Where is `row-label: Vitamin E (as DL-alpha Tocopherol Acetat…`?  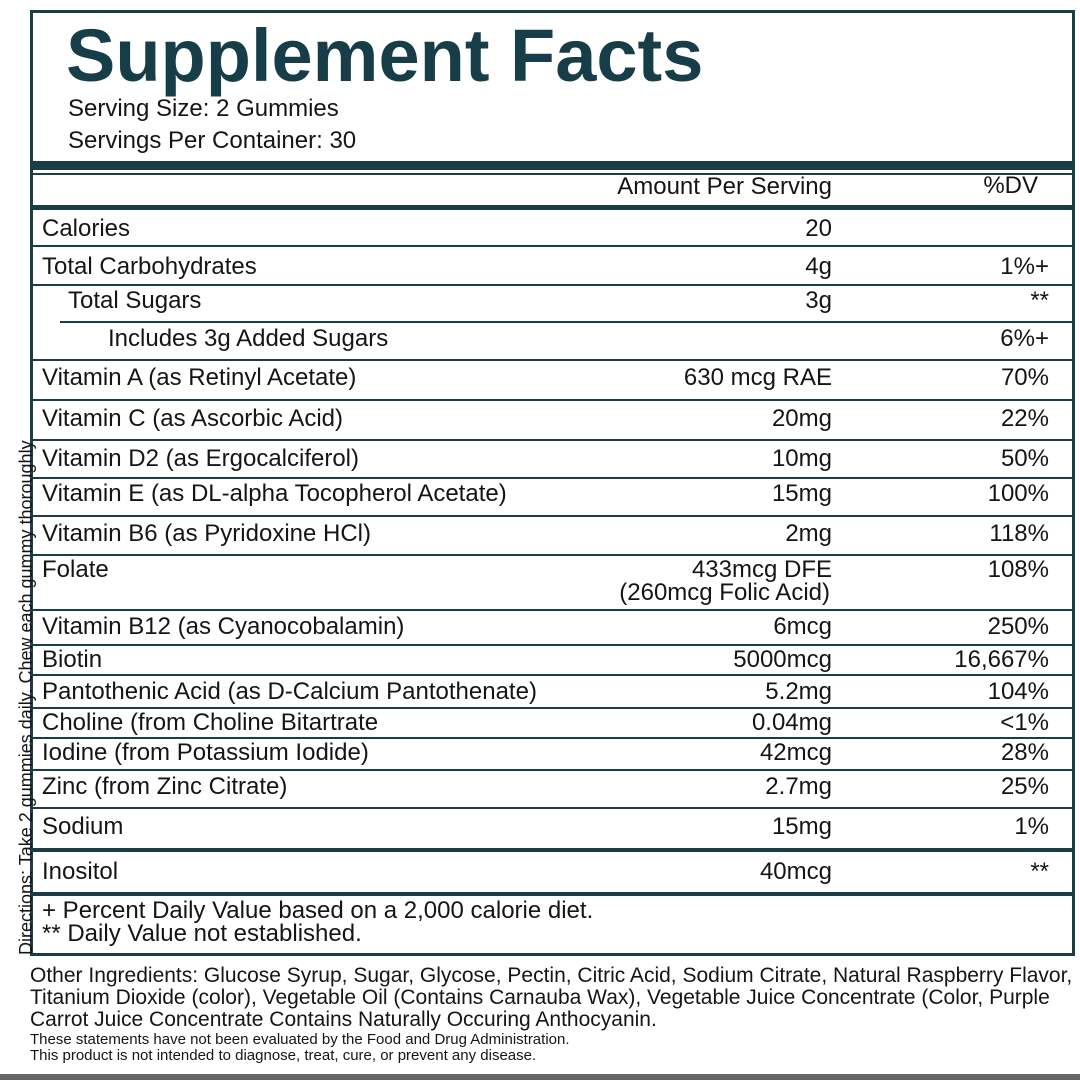 row-label: Vitamin E (as DL-alpha Tocopherol Acetat… is located at coordinates (274, 493).